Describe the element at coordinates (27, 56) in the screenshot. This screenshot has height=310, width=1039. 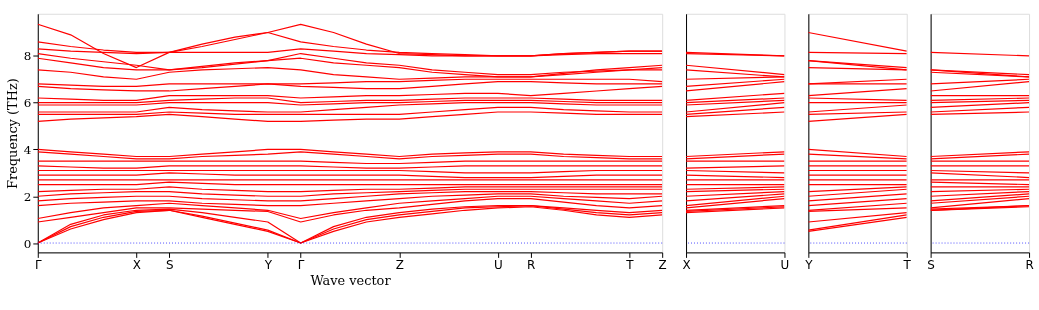
I see `y-tick-label: 8` at that location.